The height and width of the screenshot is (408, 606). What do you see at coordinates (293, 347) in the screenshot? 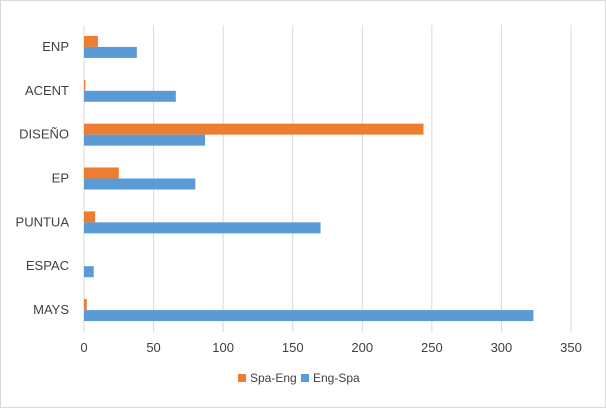
I see `x-tick-label: 150` at bounding box center [293, 347].